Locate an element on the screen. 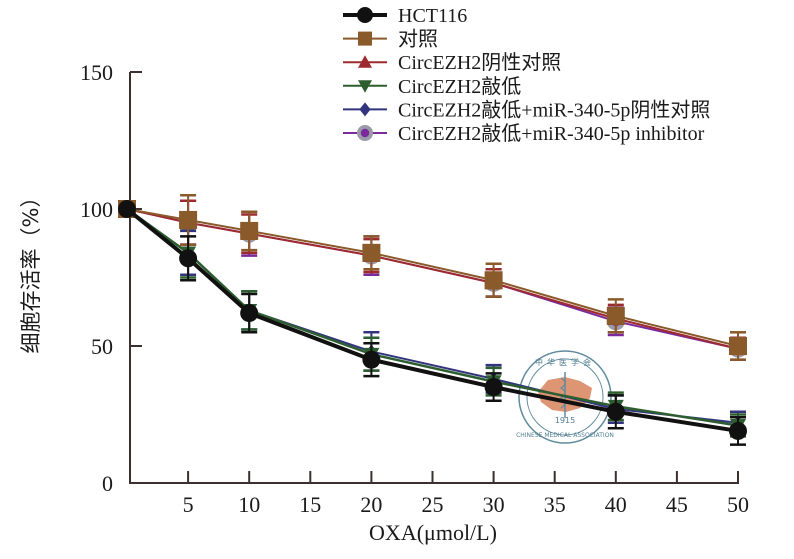 Image resolution: width=794 pixels, height=559 pixels. seal-bottom-text: CHINESE MEDICAL ASSOCIATION is located at coordinates (565, 435).